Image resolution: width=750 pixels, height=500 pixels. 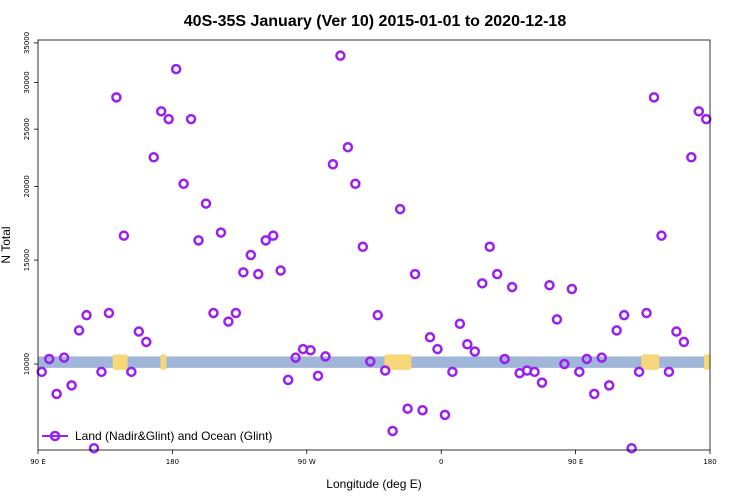 I want to click on legend-label: Land (Nadir&Glint) and Ocean (Glint), so click(x=173, y=436).